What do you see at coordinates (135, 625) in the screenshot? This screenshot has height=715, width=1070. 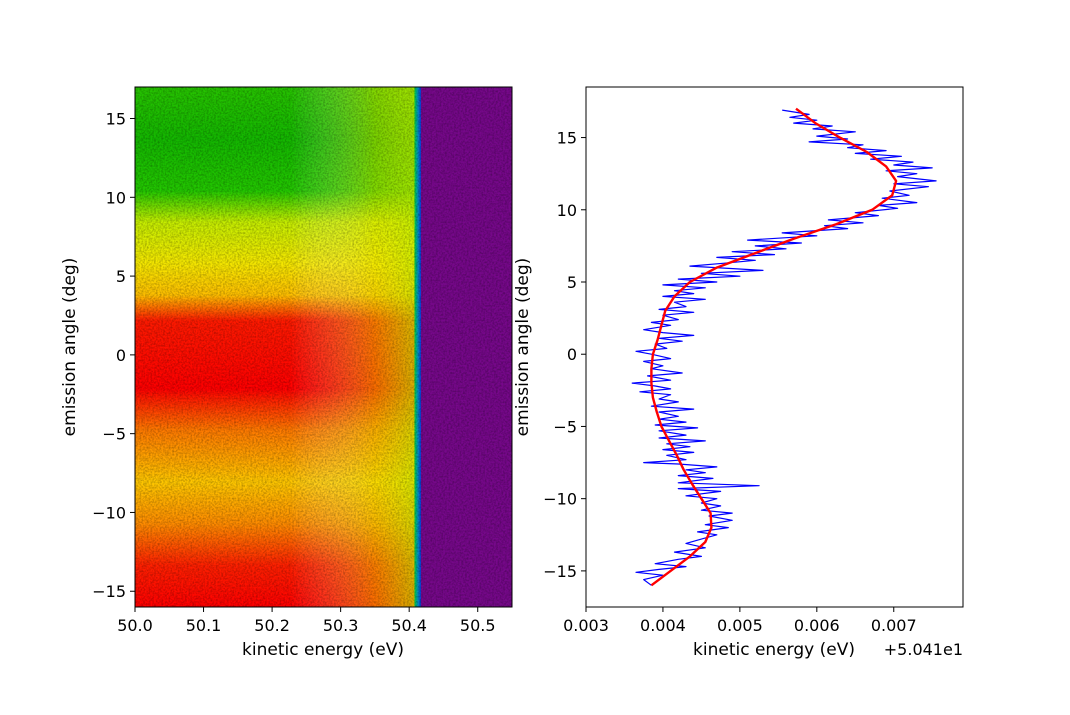 I see `heatmap-x-tick-label: 50.0` at bounding box center [135, 625].